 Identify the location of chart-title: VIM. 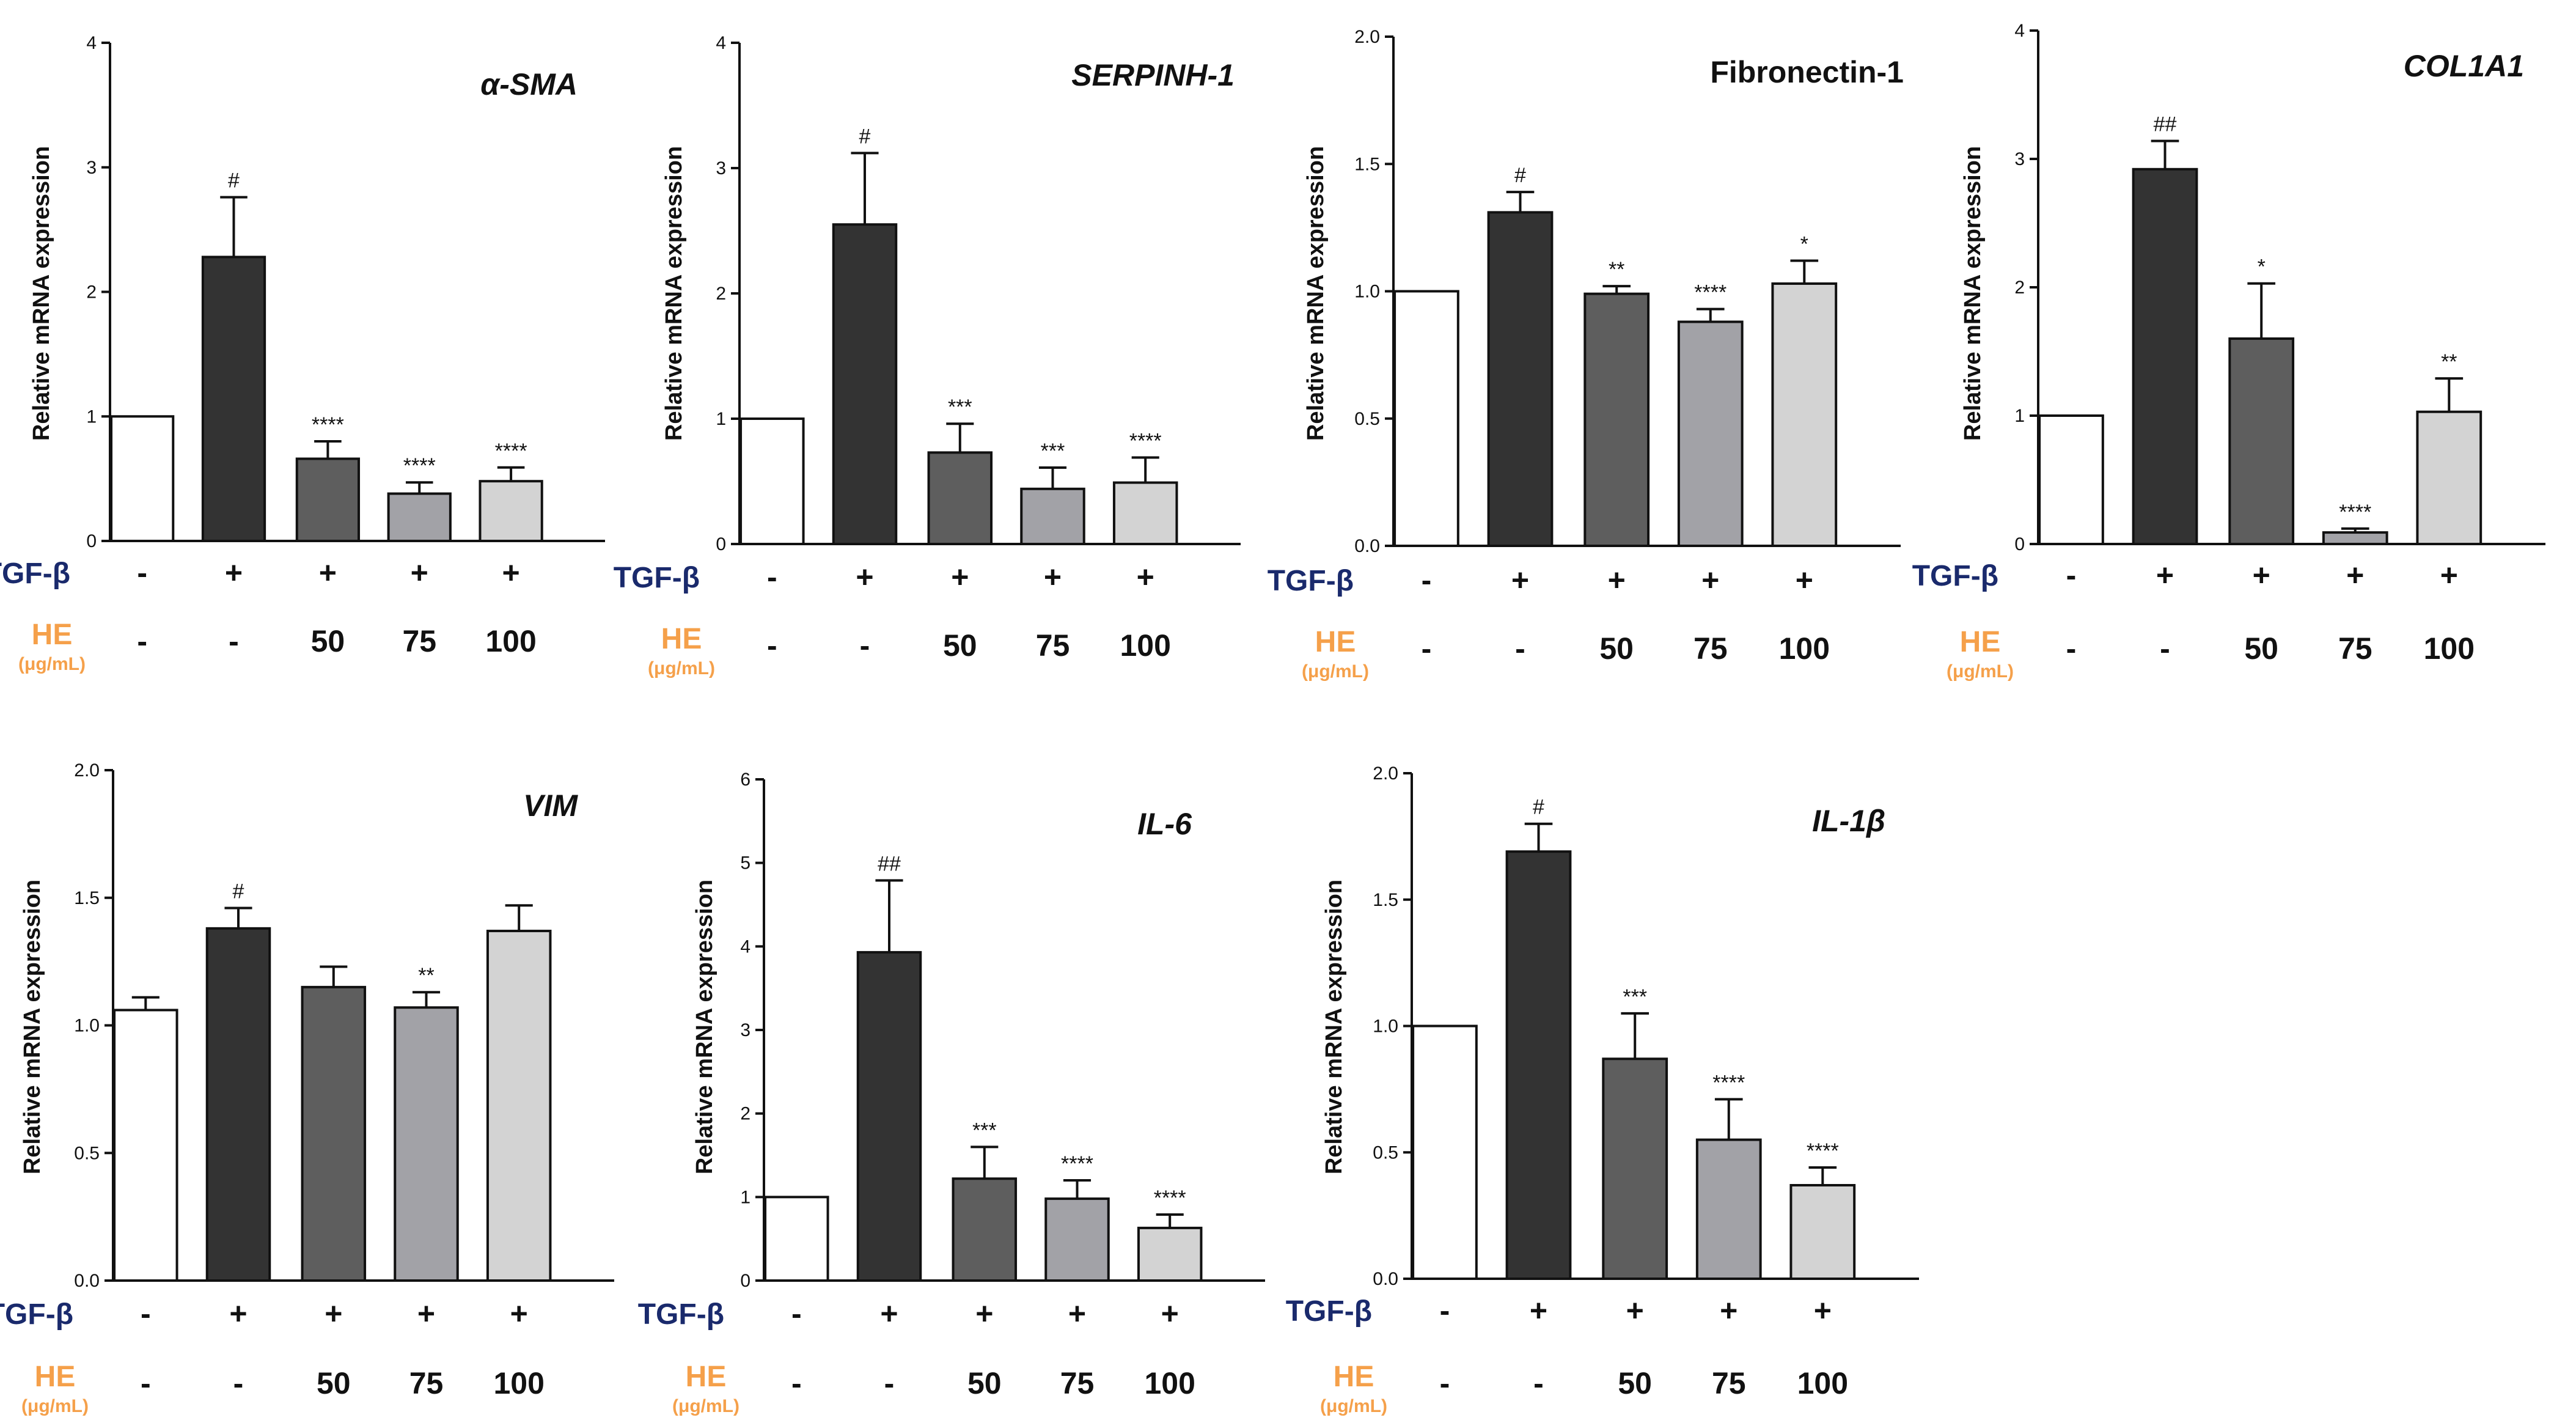
(550, 806).